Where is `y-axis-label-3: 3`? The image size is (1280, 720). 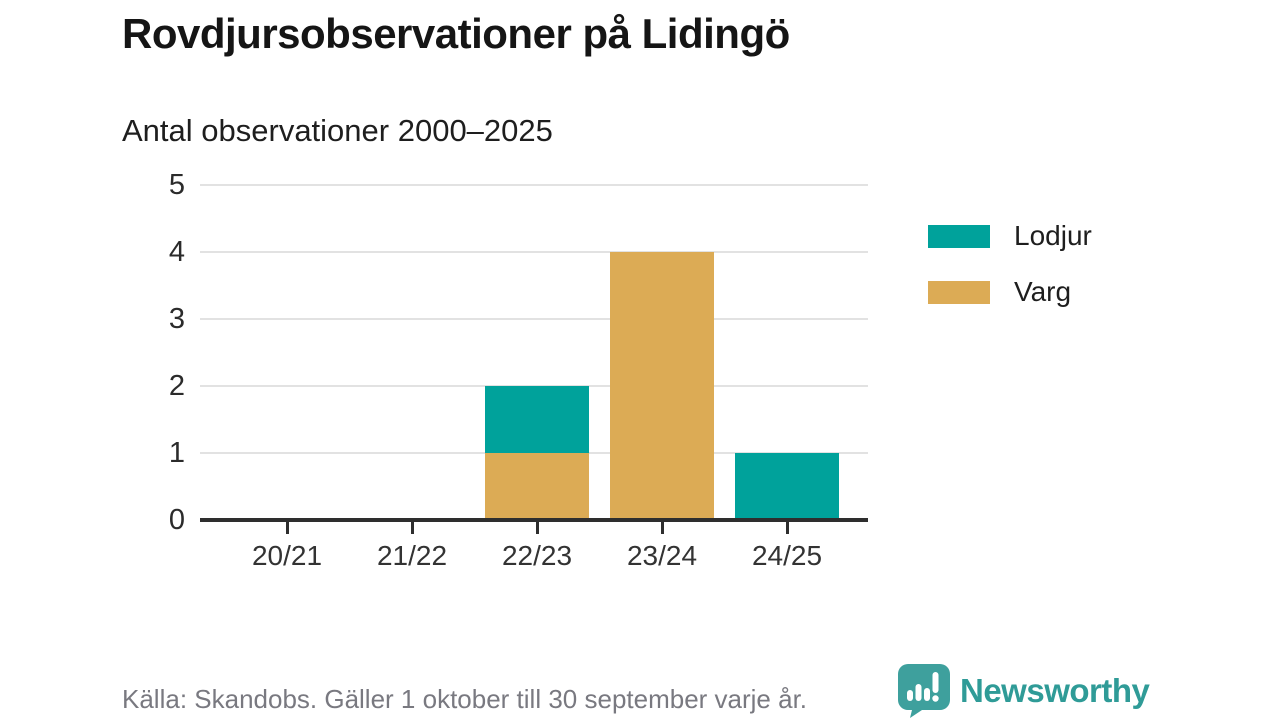
y-axis-label-3: 3 is located at coordinates (176, 319).